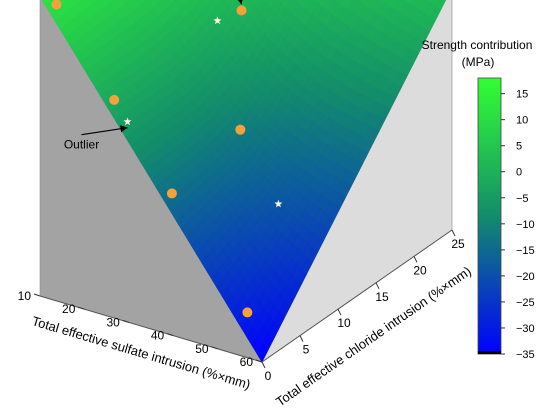 This screenshot has width=550, height=408. Describe the element at coordinates (247, 362) in the screenshot. I see `x-tick-label: 60` at that location.